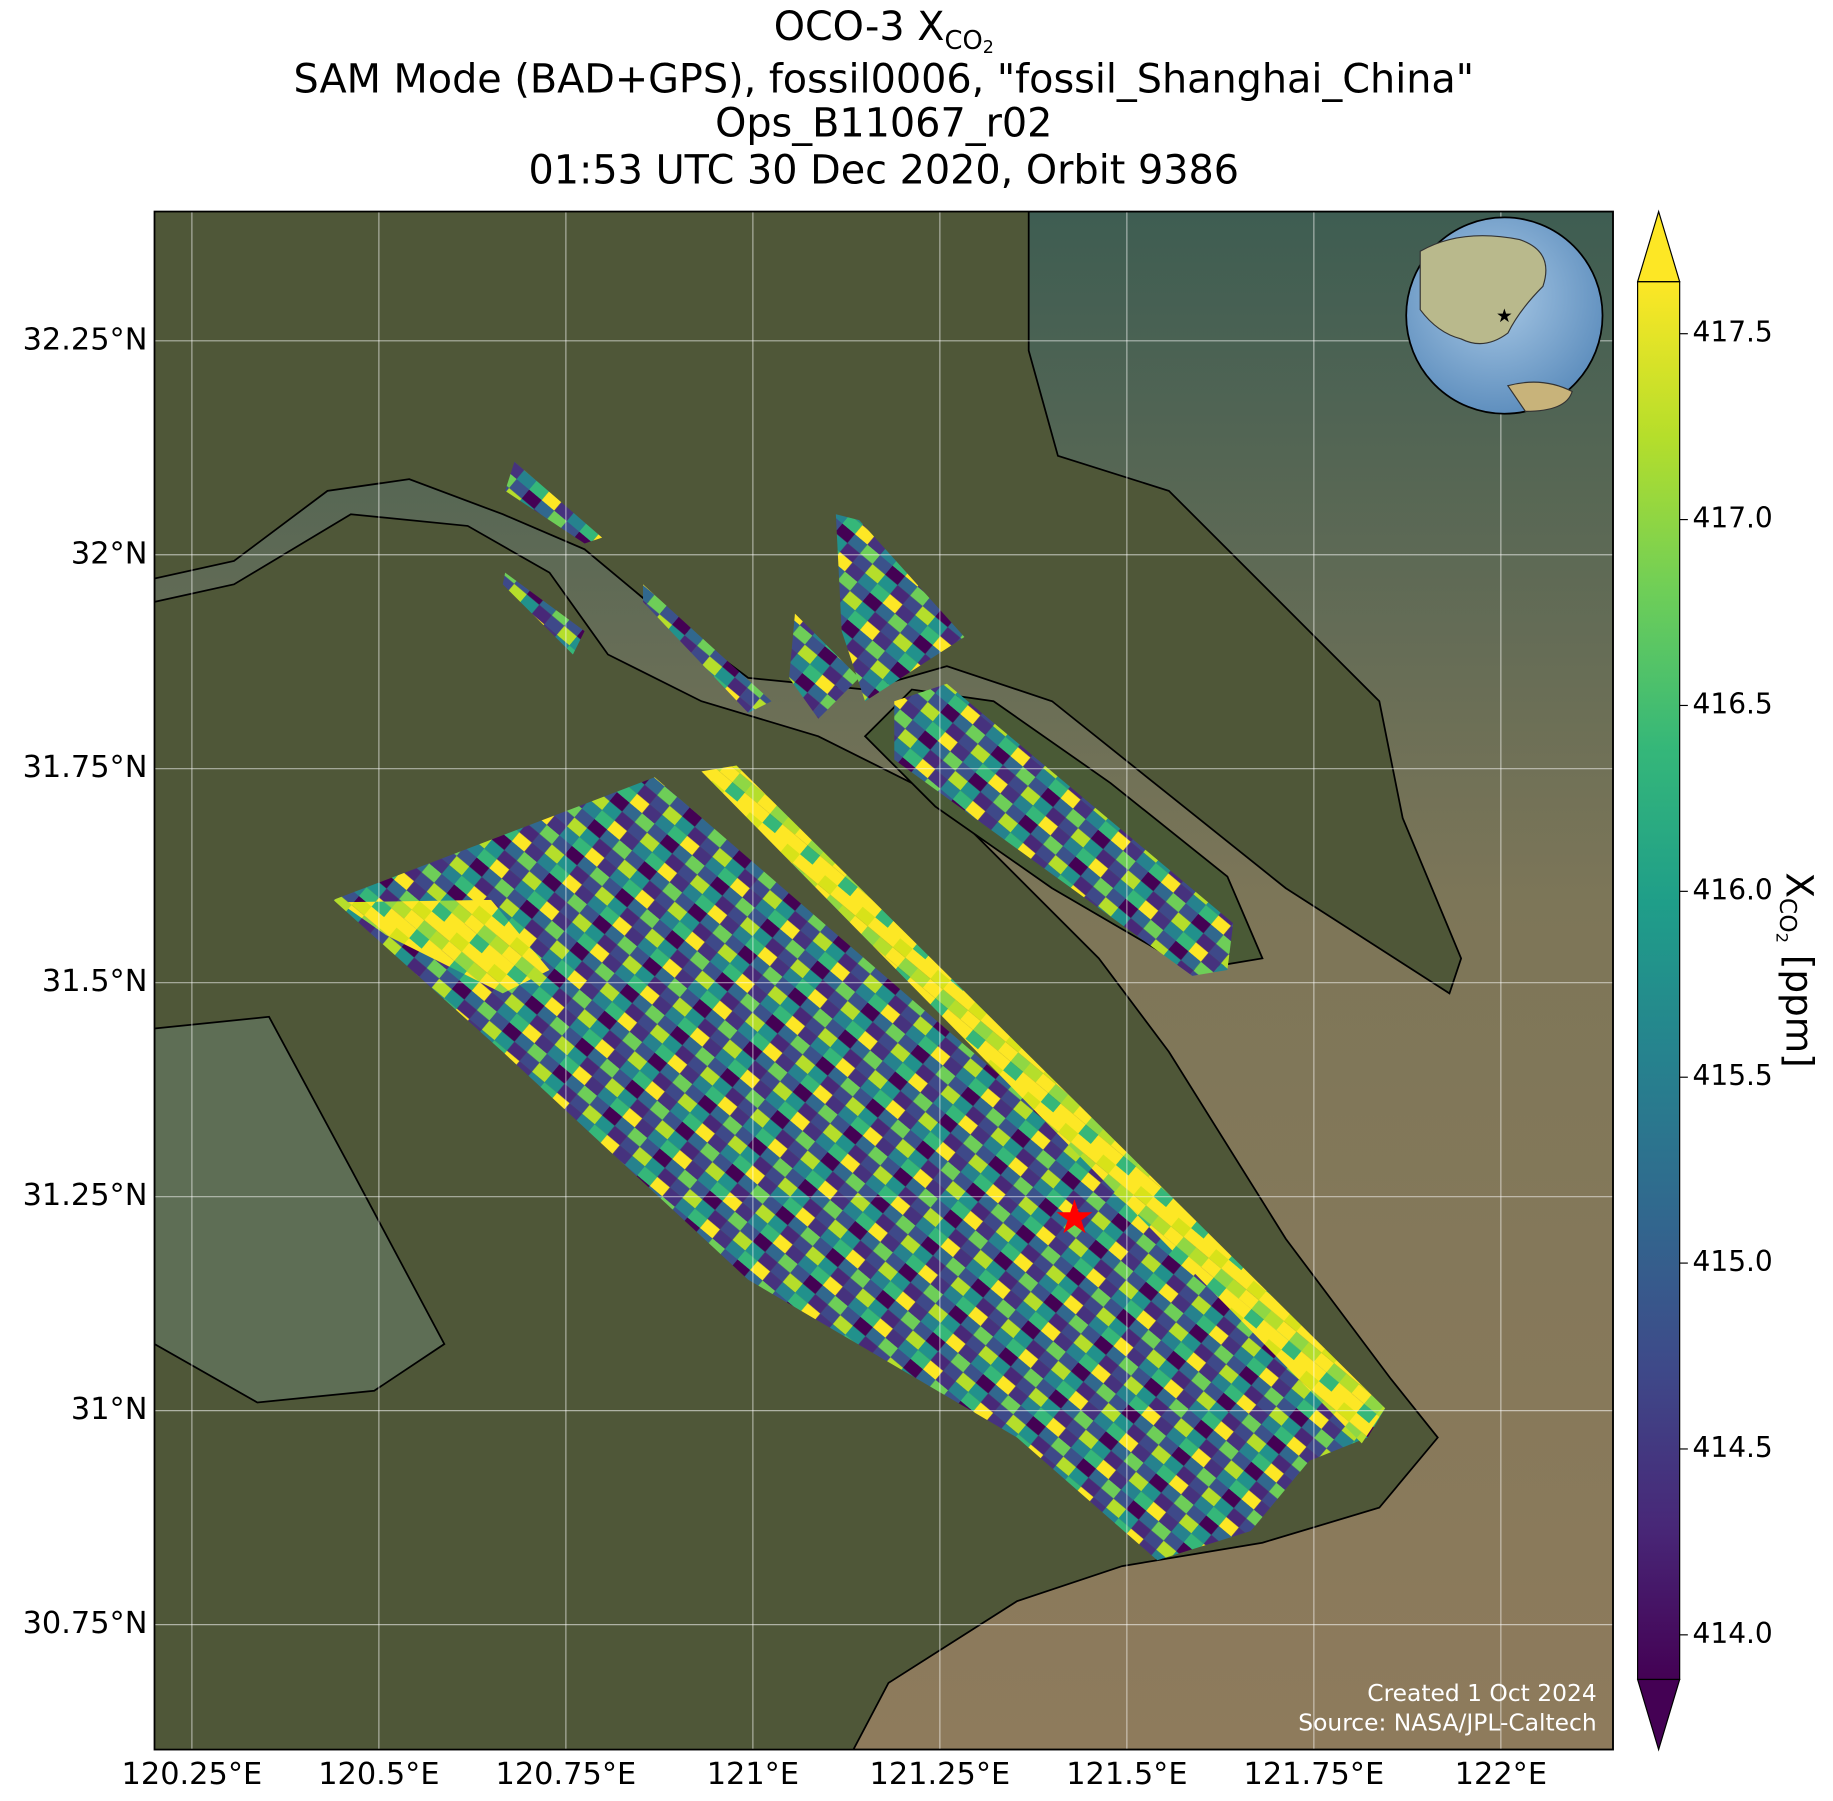 The height and width of the screenshot is (1801, 1833). I want to click on colorbar-extend-high, so click(1658, 246).